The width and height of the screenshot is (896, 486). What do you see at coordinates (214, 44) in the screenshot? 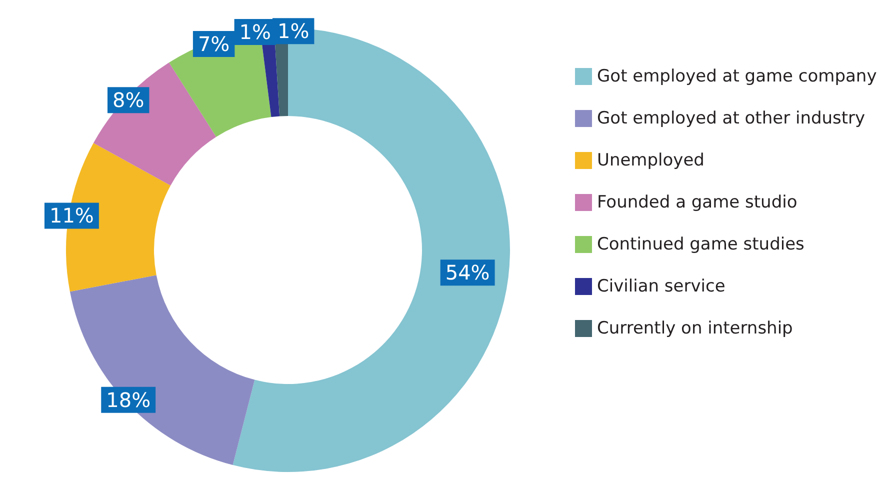
I see `data-label: 7%` at bounding box center [214, 44].